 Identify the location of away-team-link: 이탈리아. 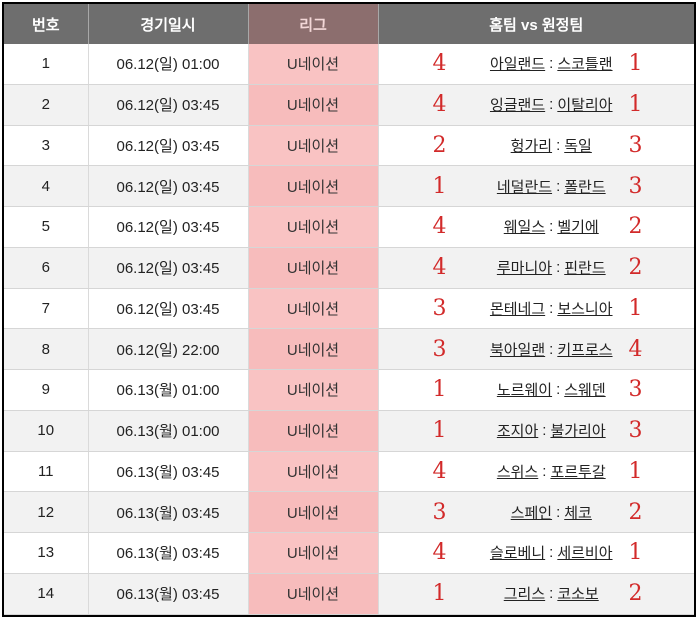
(585, 106).